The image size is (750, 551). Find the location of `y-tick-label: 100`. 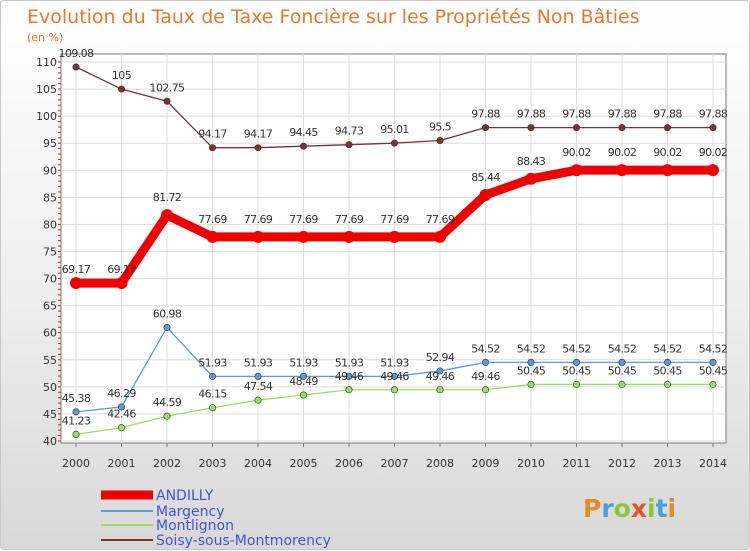

y-tick-label: 100 is located at coordinates (46, 116).